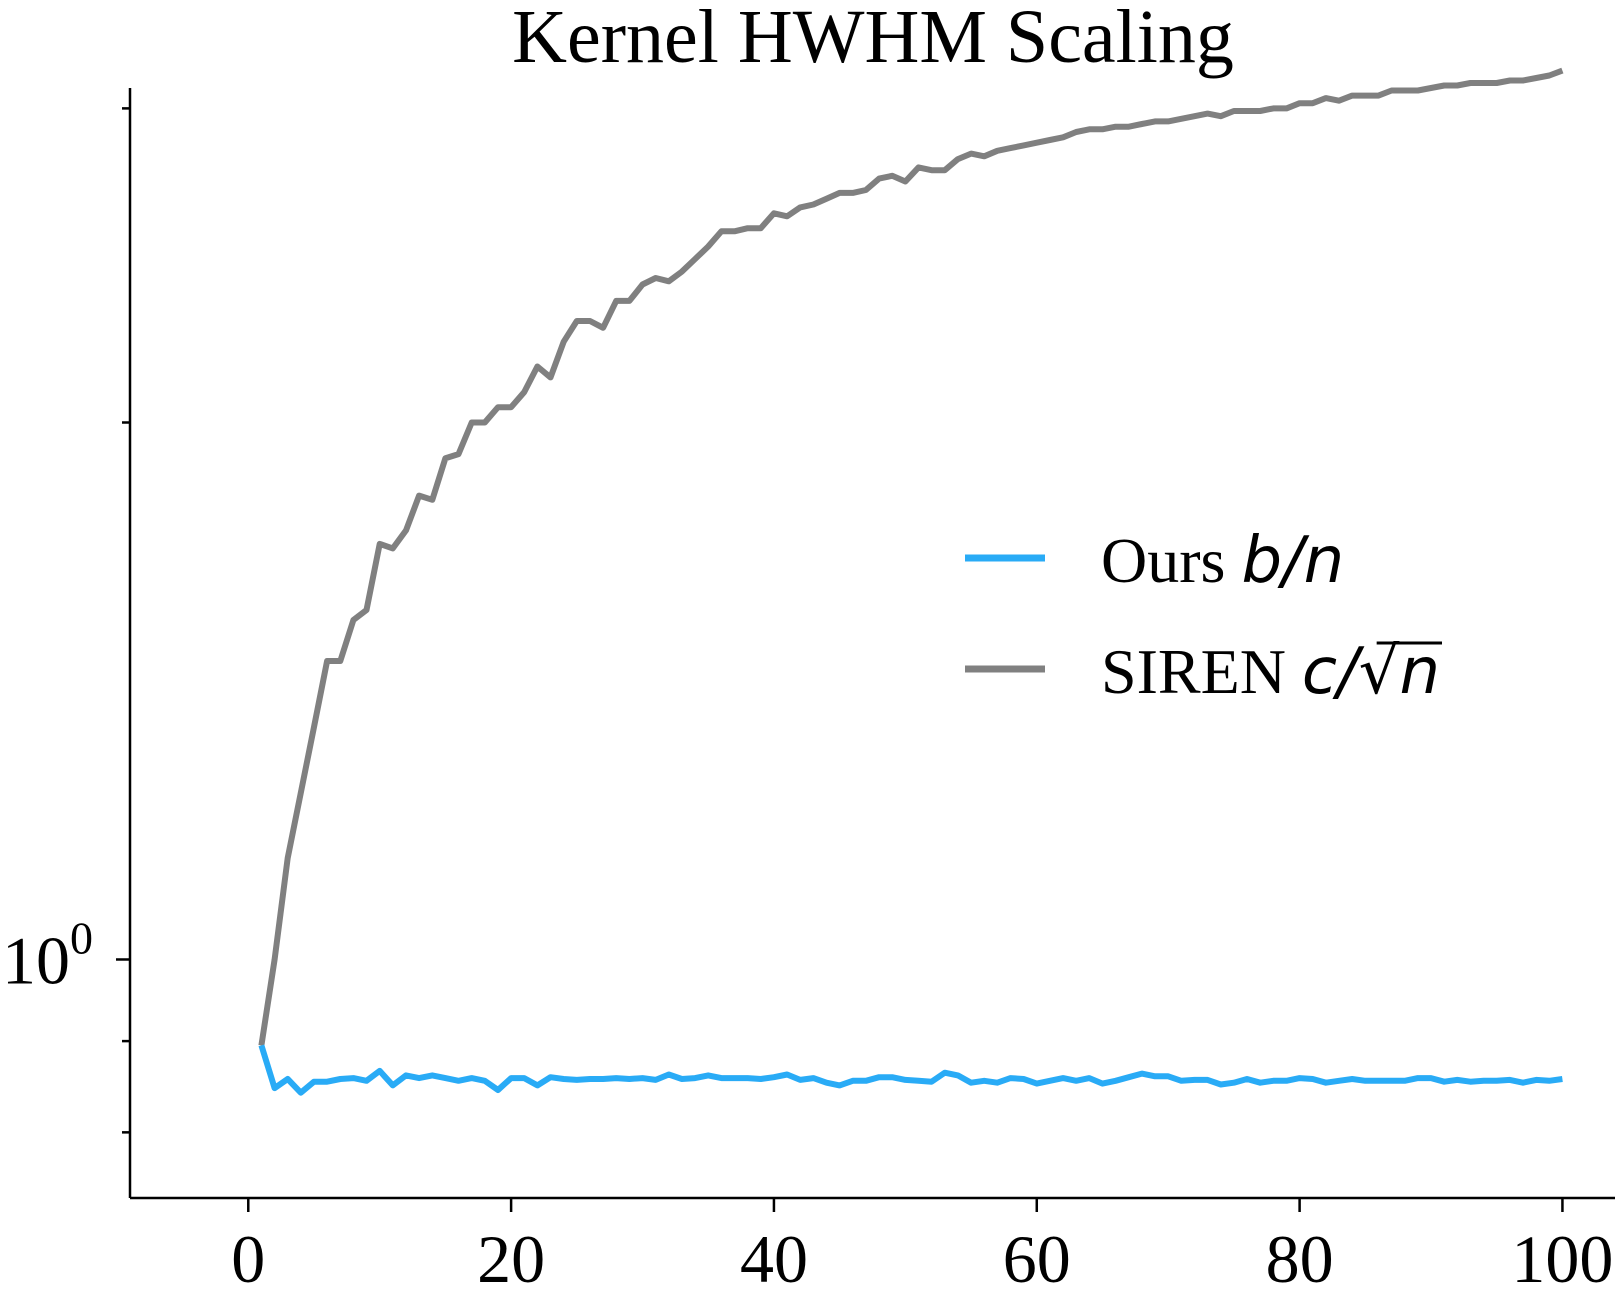 This screenshot has height=1313, width=1619. What do you see at coordinates (873, 39) in the screenshot?
I see `chart-title: Kernel HWHM Scaling` at bounding box center [873, 39].